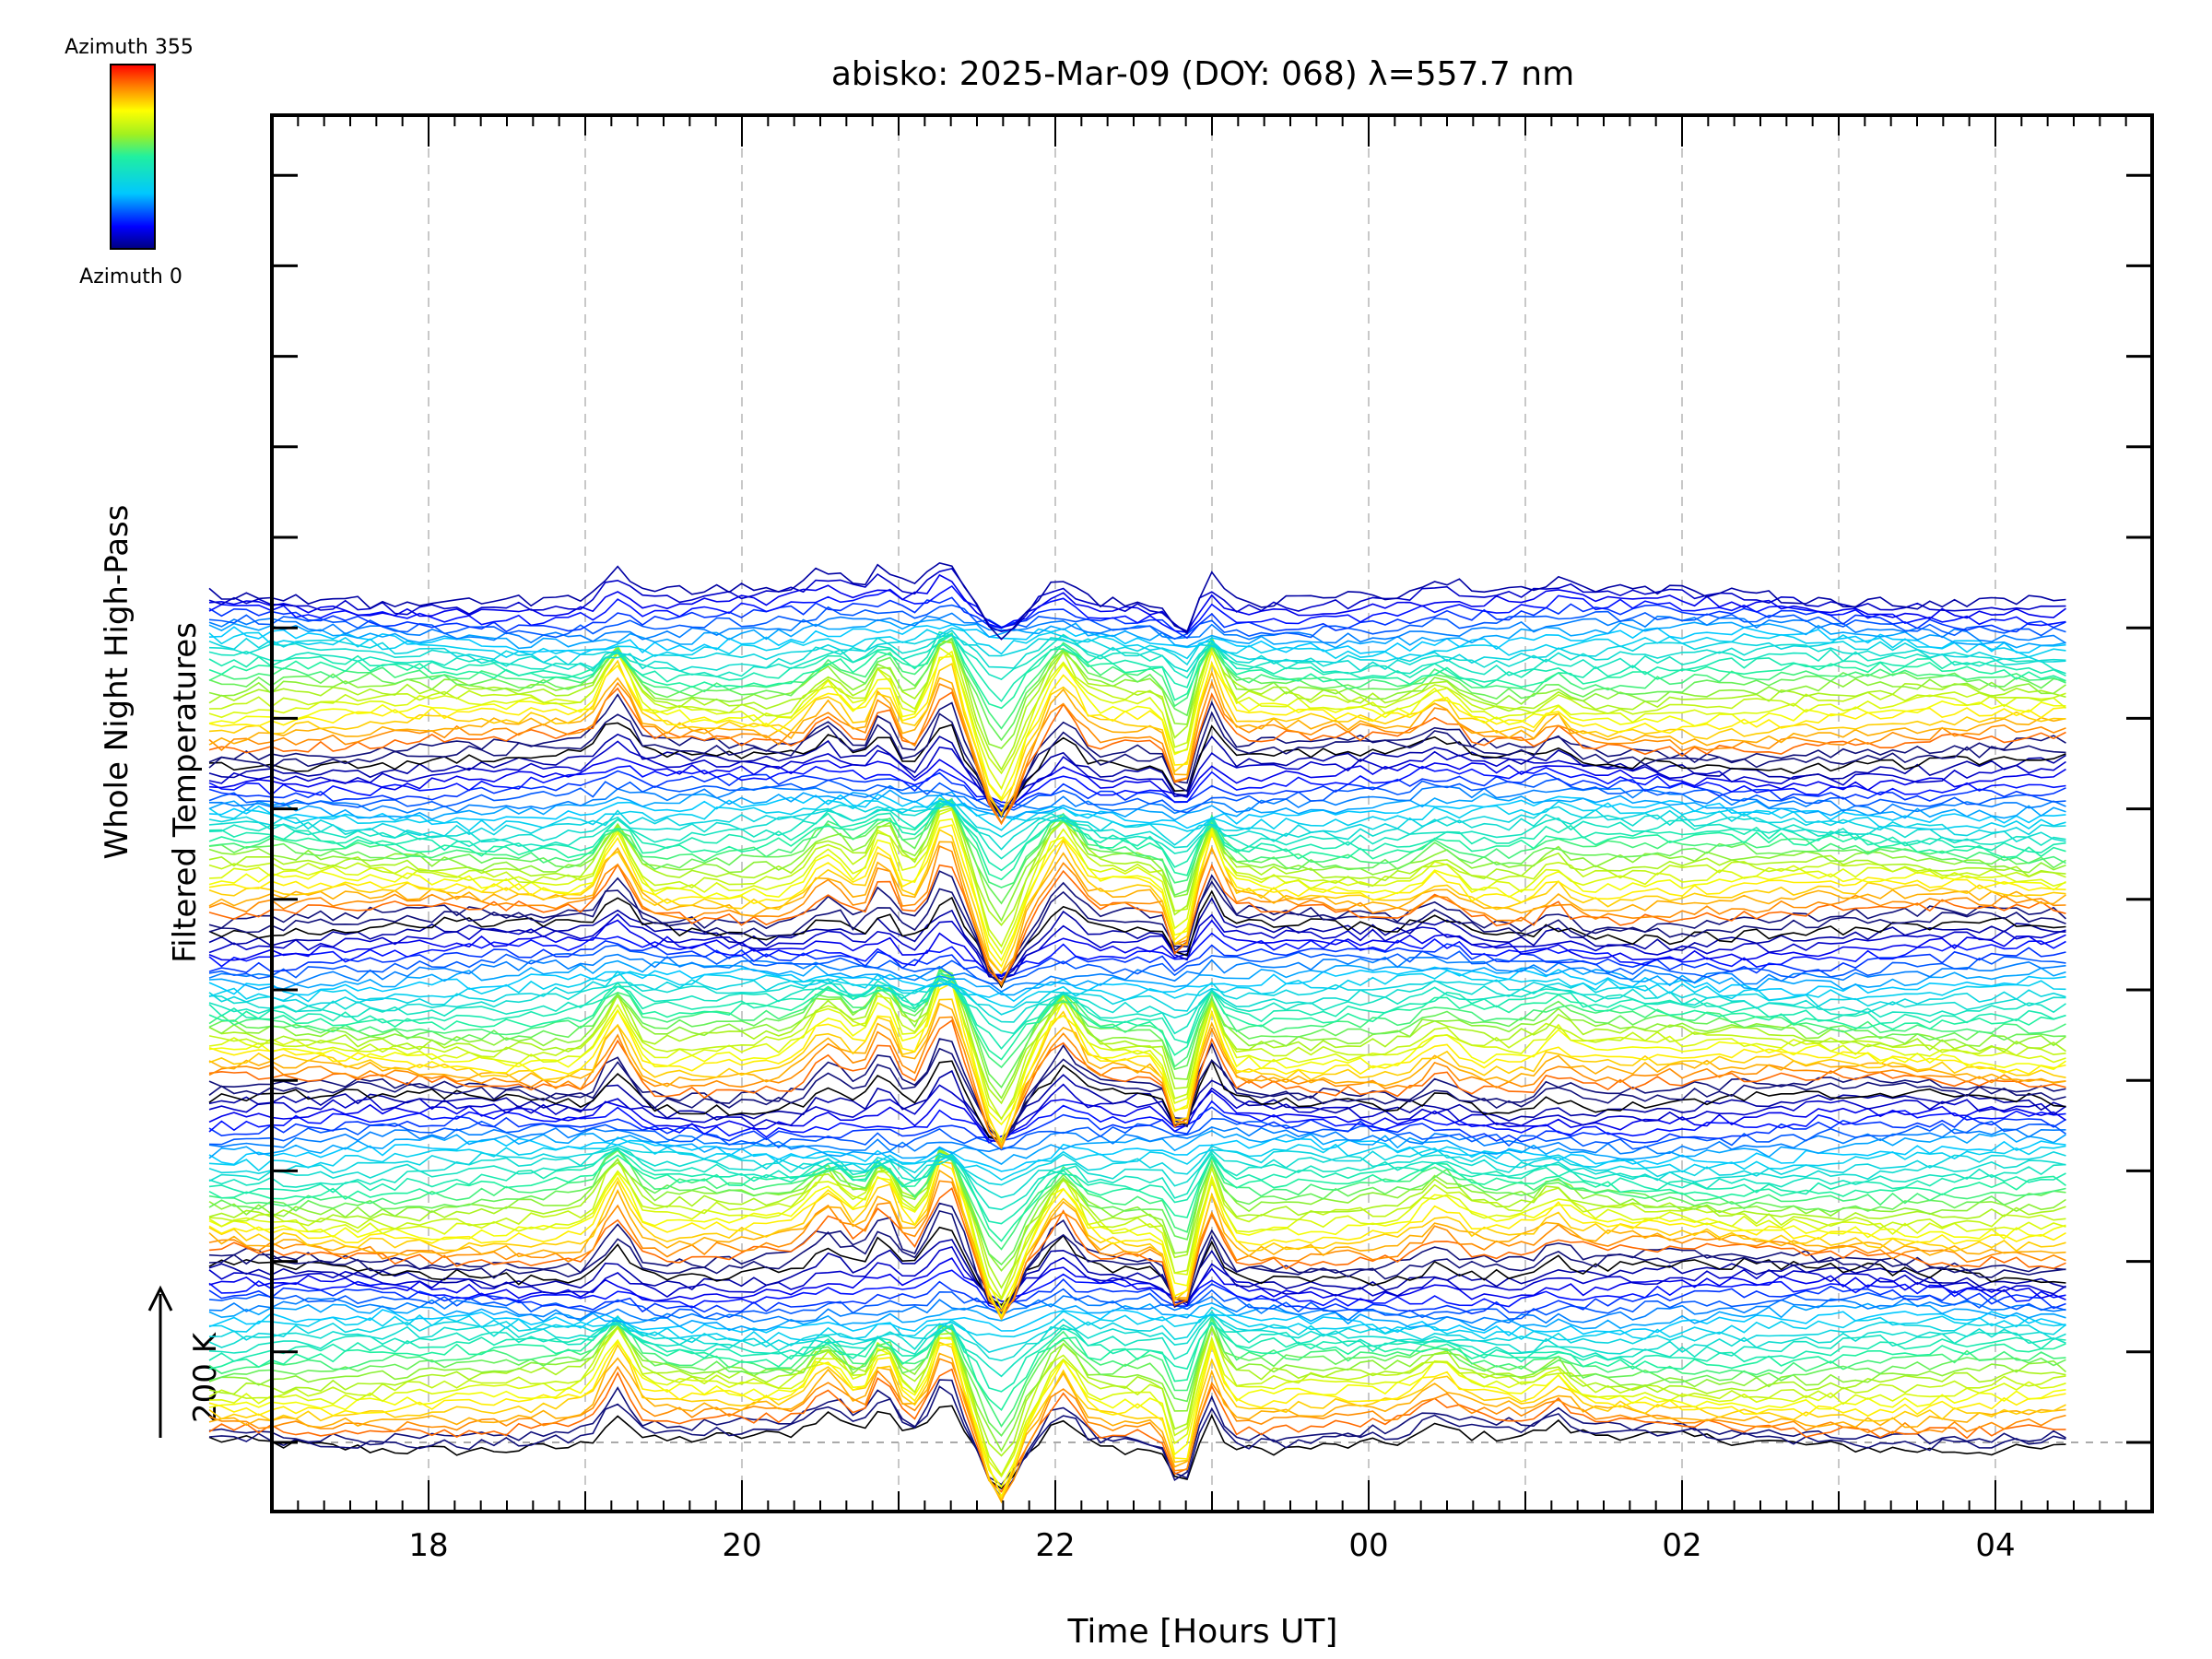  I want to click on x-tick-label: 18, so click(428, 1545).